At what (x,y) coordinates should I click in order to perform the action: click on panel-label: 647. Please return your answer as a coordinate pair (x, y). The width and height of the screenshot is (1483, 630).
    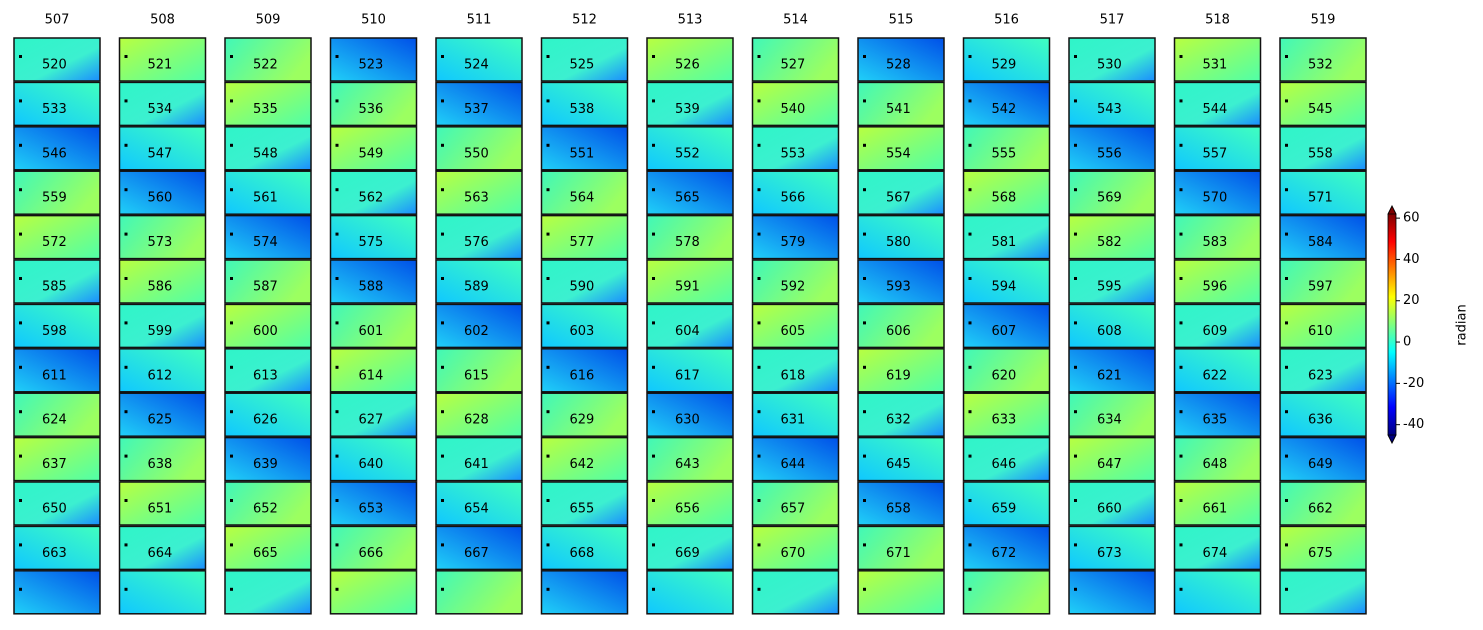
    Looking at the image, I should click on (1109, 464).